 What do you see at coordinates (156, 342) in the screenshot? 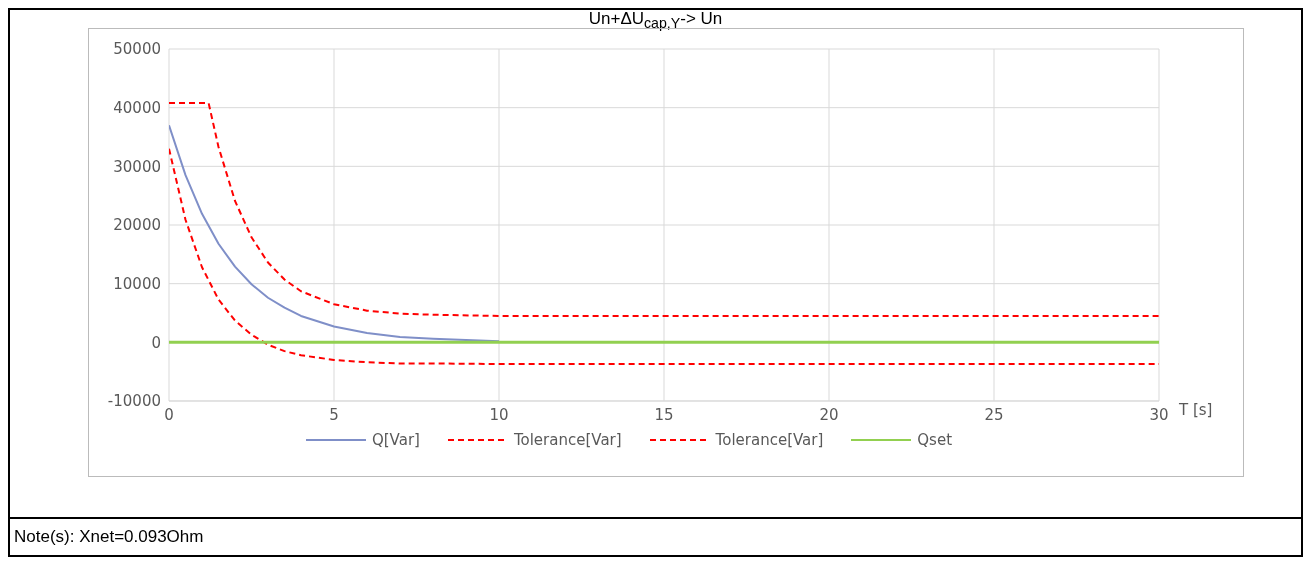
I see `y-tick-label: 0` at bounding box center [156, 342].